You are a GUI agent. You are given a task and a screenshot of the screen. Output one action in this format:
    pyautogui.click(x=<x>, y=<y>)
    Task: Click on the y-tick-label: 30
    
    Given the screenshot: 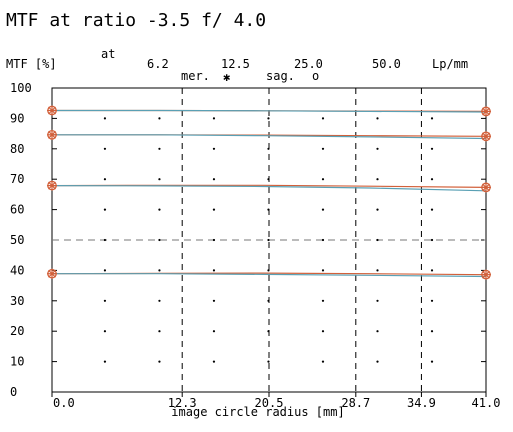 What is the action you would take?
    pyautogui.click(x=17, y=301)
    